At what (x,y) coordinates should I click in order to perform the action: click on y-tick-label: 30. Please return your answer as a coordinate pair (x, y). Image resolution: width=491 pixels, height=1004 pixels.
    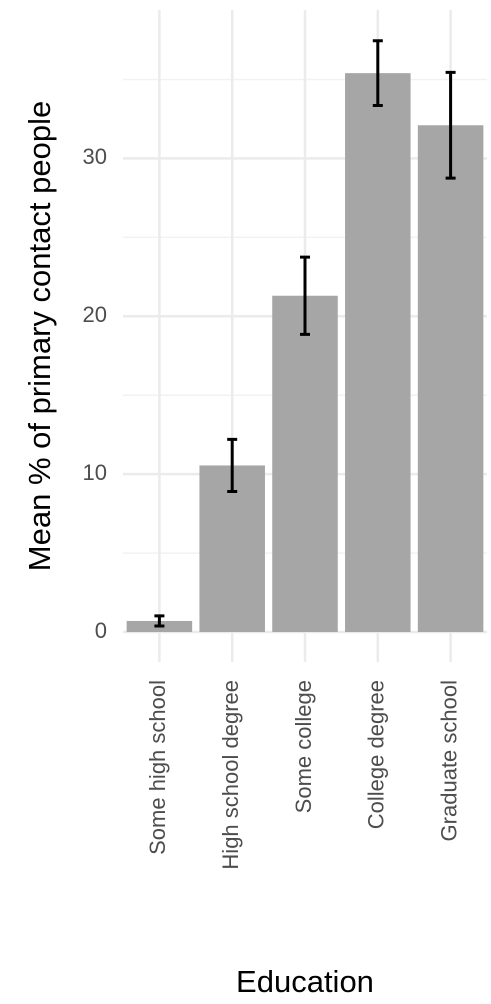
    Looking at the image, I should click on (95, 156).